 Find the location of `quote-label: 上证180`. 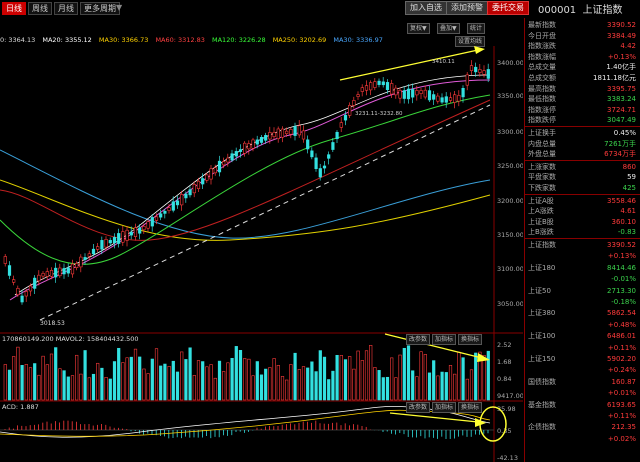

quote-label: 上证180 is located at coordinates (542, 267).